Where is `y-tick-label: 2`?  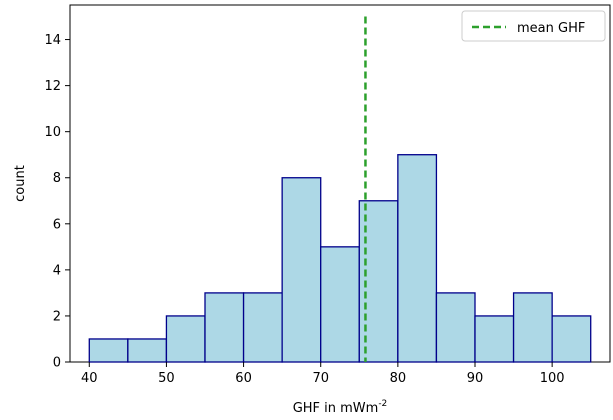 y-tick-label: 2 is located at coordinates (57, 316).